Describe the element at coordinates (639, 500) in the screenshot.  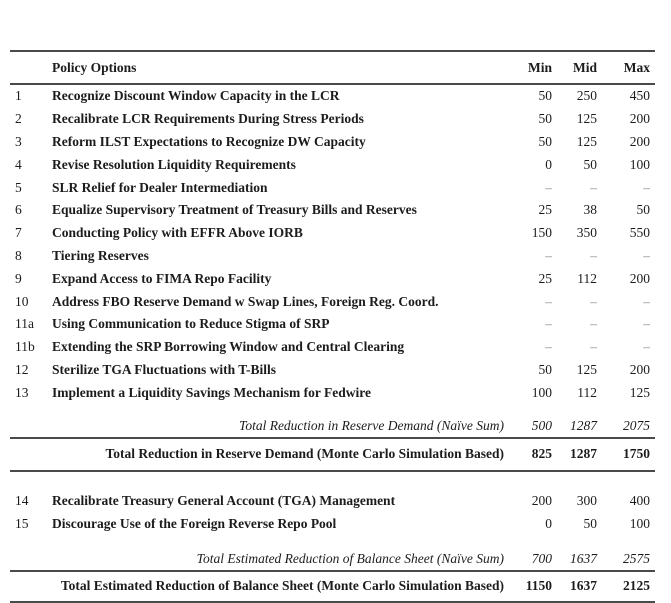
I see `max-value: 400` at that location.